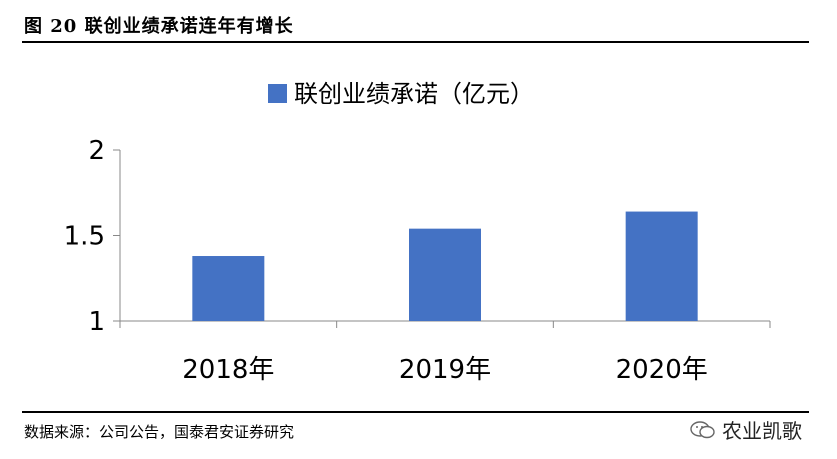  What do you see at coordinates (96, 322) in the screenshot?
I see `y-tick-label: 1` at bounding box center [96, 322].